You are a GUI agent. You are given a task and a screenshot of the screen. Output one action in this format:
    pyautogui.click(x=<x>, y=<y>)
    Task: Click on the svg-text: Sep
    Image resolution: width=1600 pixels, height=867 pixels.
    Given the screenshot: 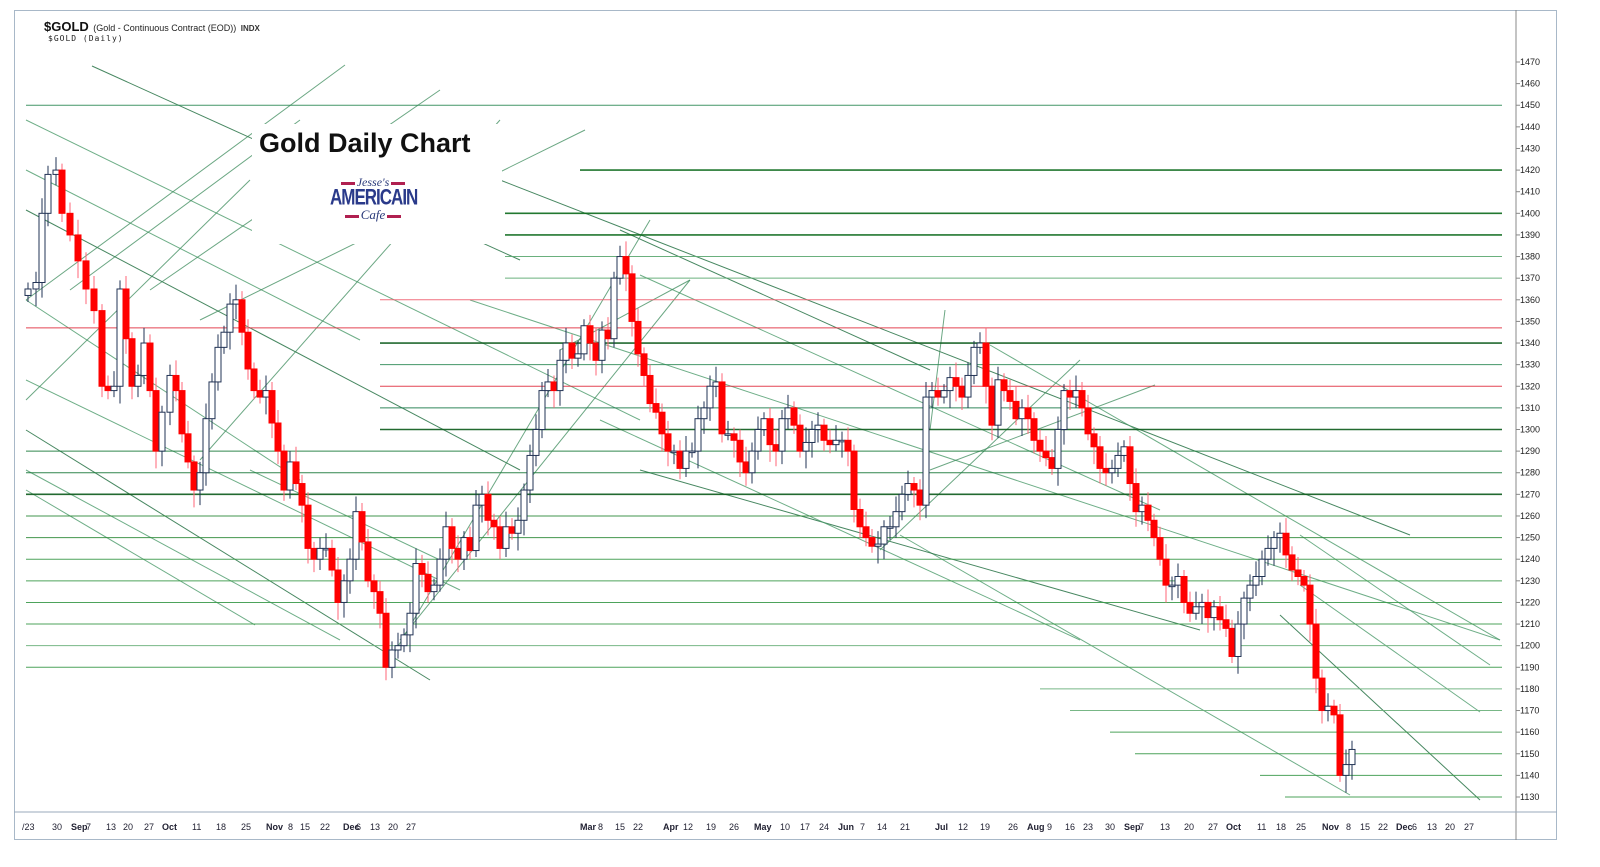 What is the action you would take?
    pyautogui.click(x=79, y=827)
    